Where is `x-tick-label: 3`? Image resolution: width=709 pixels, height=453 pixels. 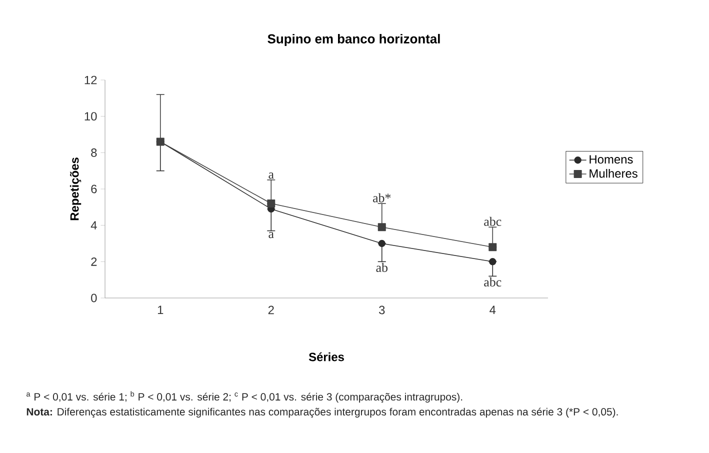
x-tick-label: 3 is located at coordinates (382, 310).